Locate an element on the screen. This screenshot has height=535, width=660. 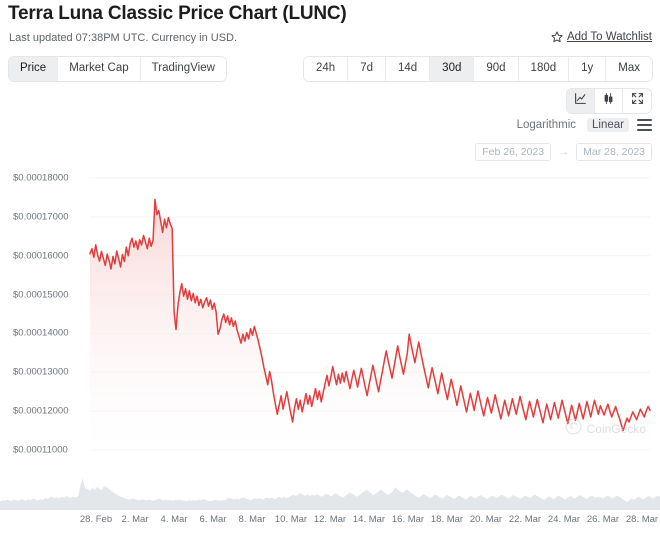
candlestick-chart-icon is located at coordinates (608, 101).